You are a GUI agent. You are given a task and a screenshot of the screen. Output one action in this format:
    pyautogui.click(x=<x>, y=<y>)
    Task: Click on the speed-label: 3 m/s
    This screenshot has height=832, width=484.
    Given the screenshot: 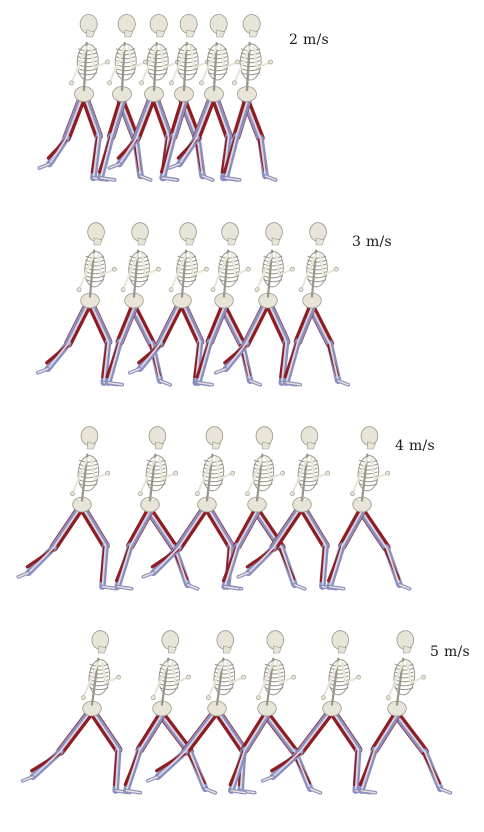 What is the action you would take?
    pyautogui.click(x=372, y=242)
    